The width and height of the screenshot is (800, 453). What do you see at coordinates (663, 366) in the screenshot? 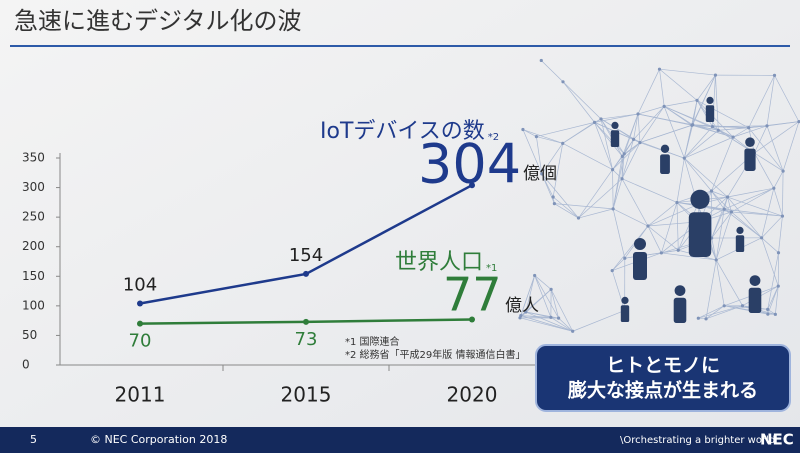
I see `callout-line: ヒトとモノに` at bounding box center [663, 366].